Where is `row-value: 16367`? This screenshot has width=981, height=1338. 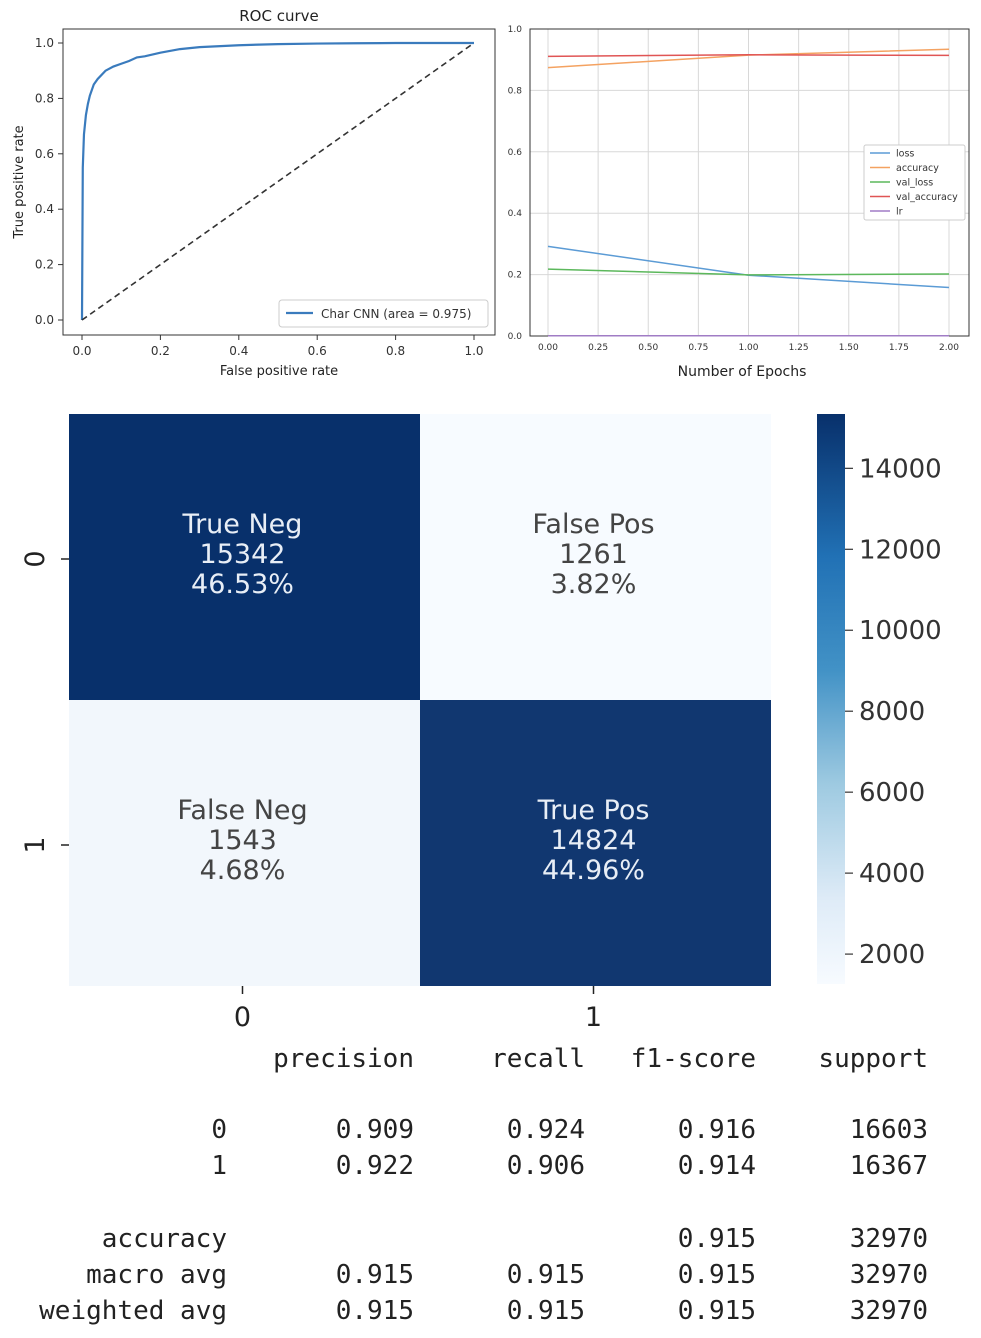
row-value: 16367 is located at coordinates (889, 1166).